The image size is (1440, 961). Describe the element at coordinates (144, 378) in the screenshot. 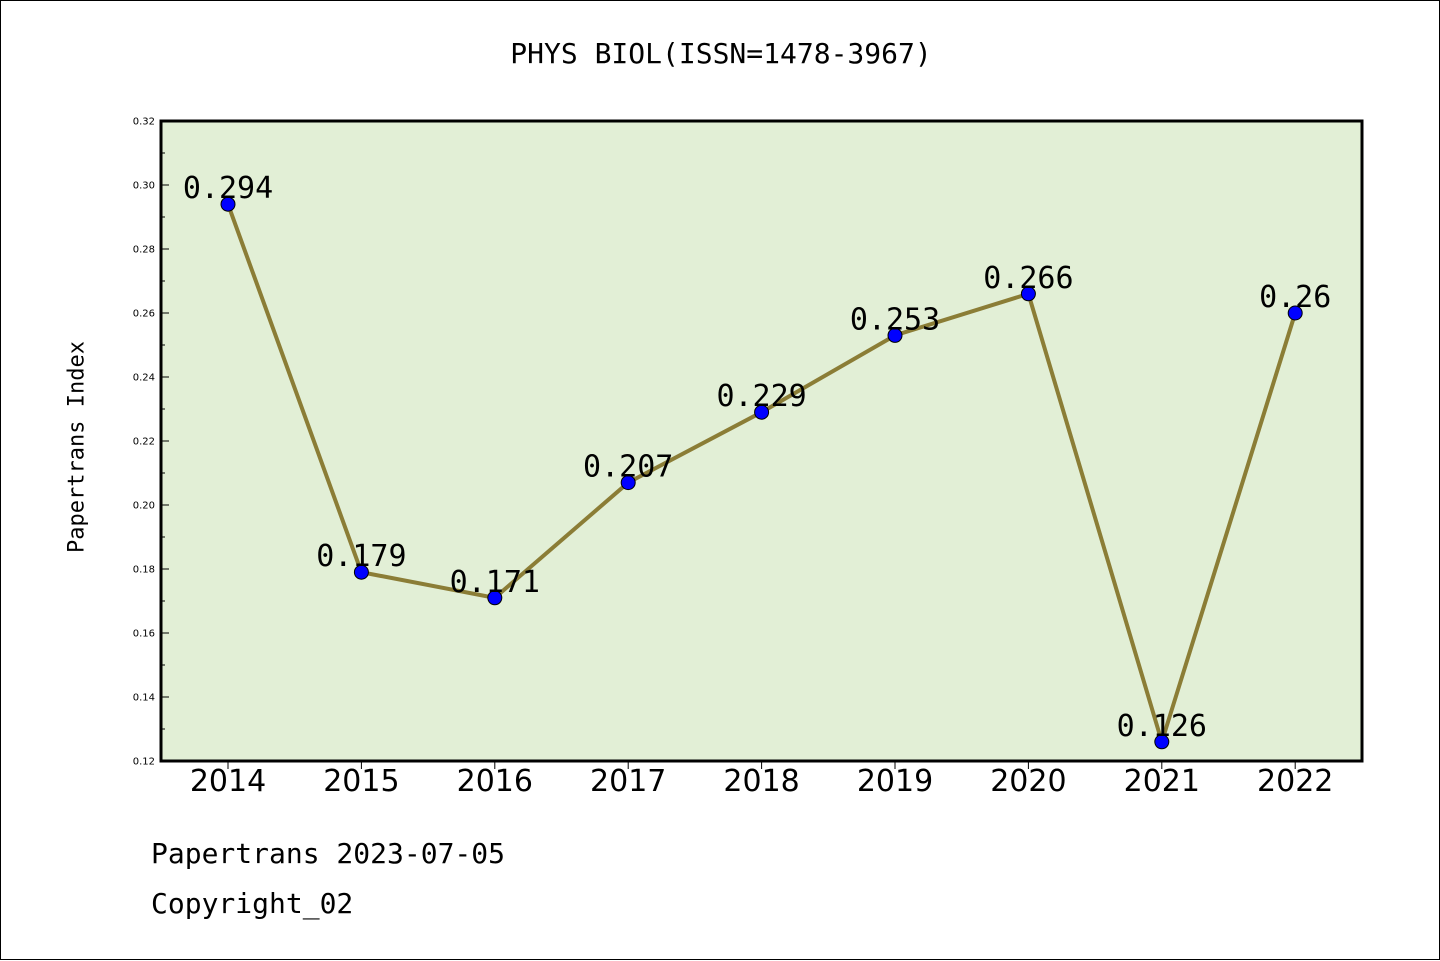

I see `y-tick-label: 0.24` at that location.